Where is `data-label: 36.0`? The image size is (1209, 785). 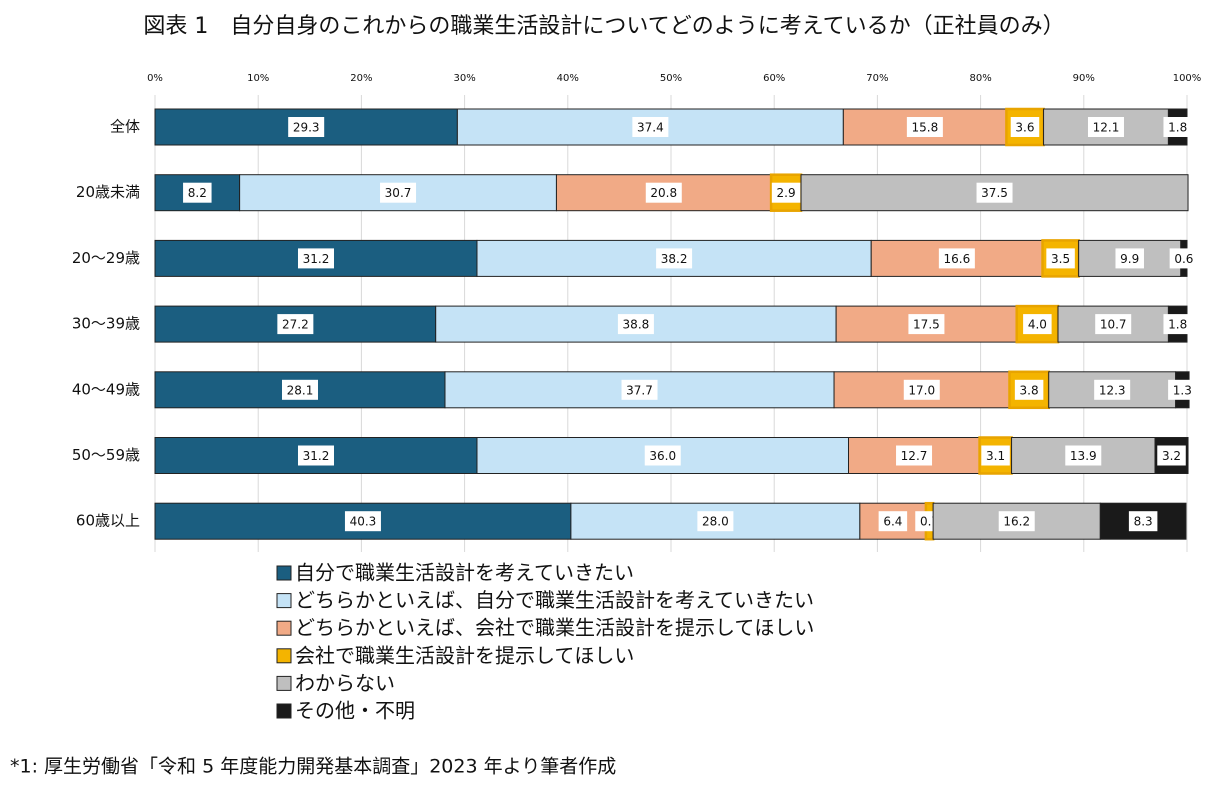 data-label: 36.0 is located at coordinates (662, 456).